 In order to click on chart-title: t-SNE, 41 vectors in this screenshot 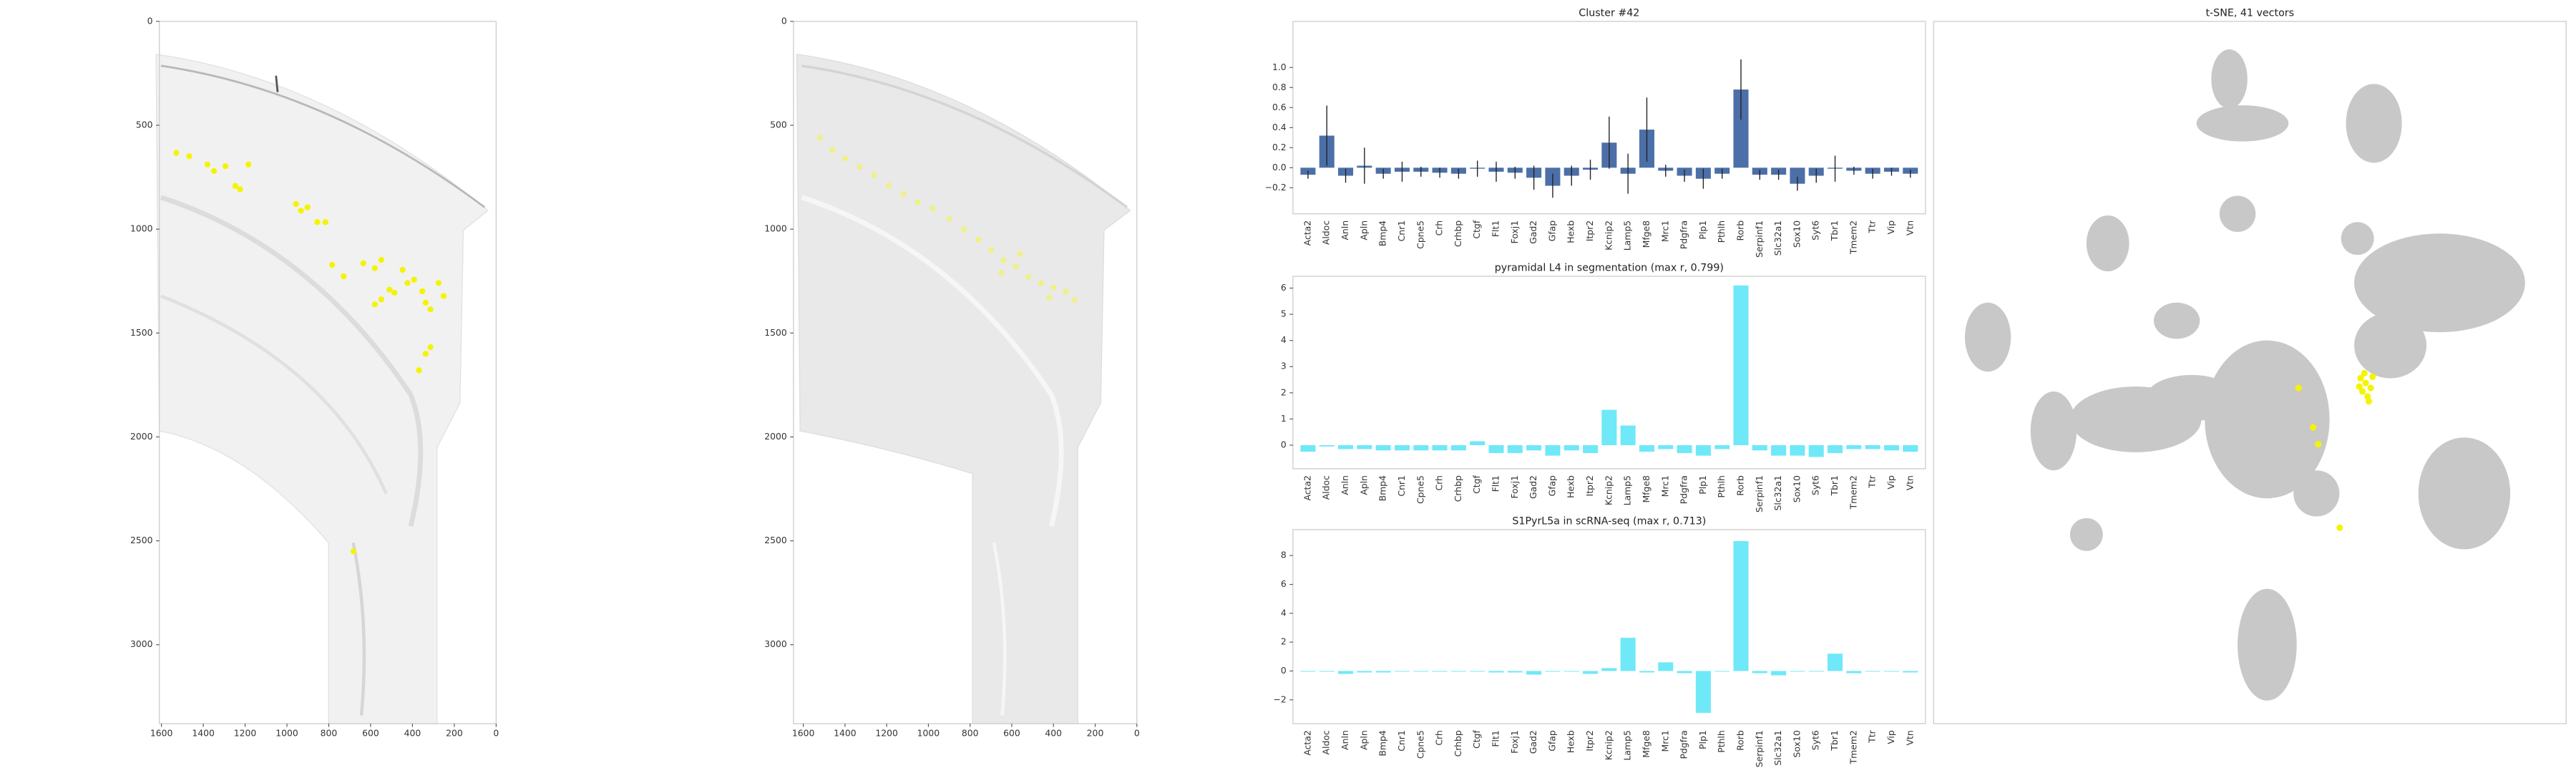, I will do `click(2249, 13)`.